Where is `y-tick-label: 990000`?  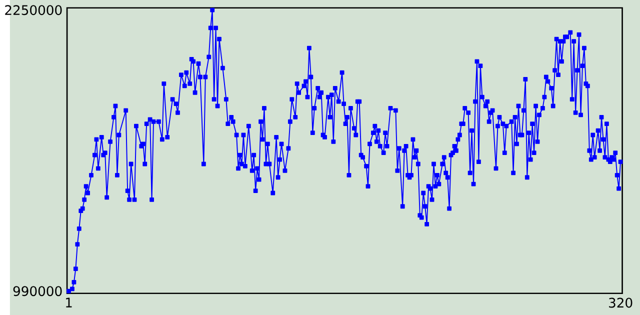 y-tick-label: 990000 is located at coordinates (37, 291).